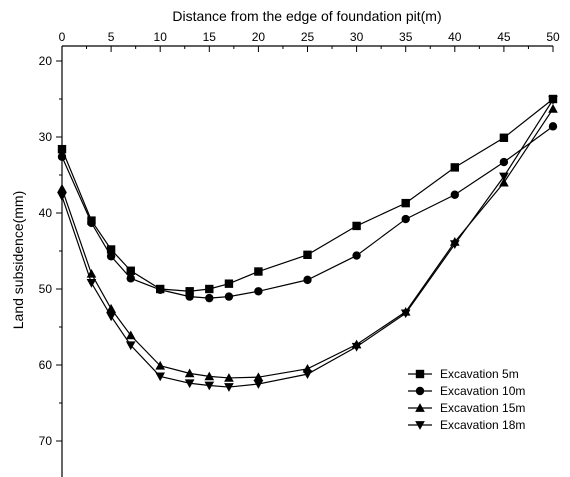  Describe the element at coordinates (482, 391) in the screenshot. I see `legend-label: Excavation 10m` at that location.